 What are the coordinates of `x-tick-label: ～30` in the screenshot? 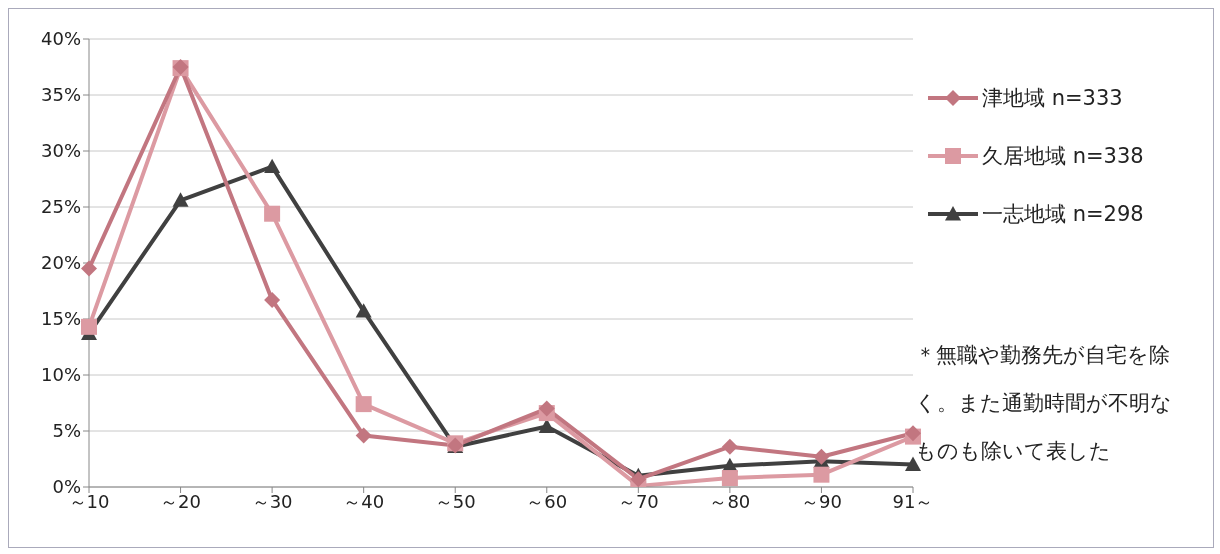 It's located at (272, 501).